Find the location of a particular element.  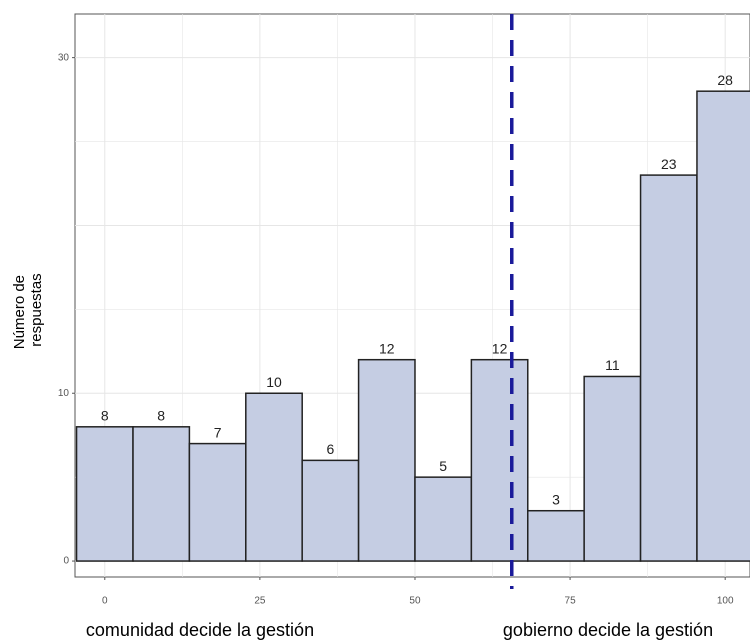

data-label: 6 is located at coordinates (330, 449).